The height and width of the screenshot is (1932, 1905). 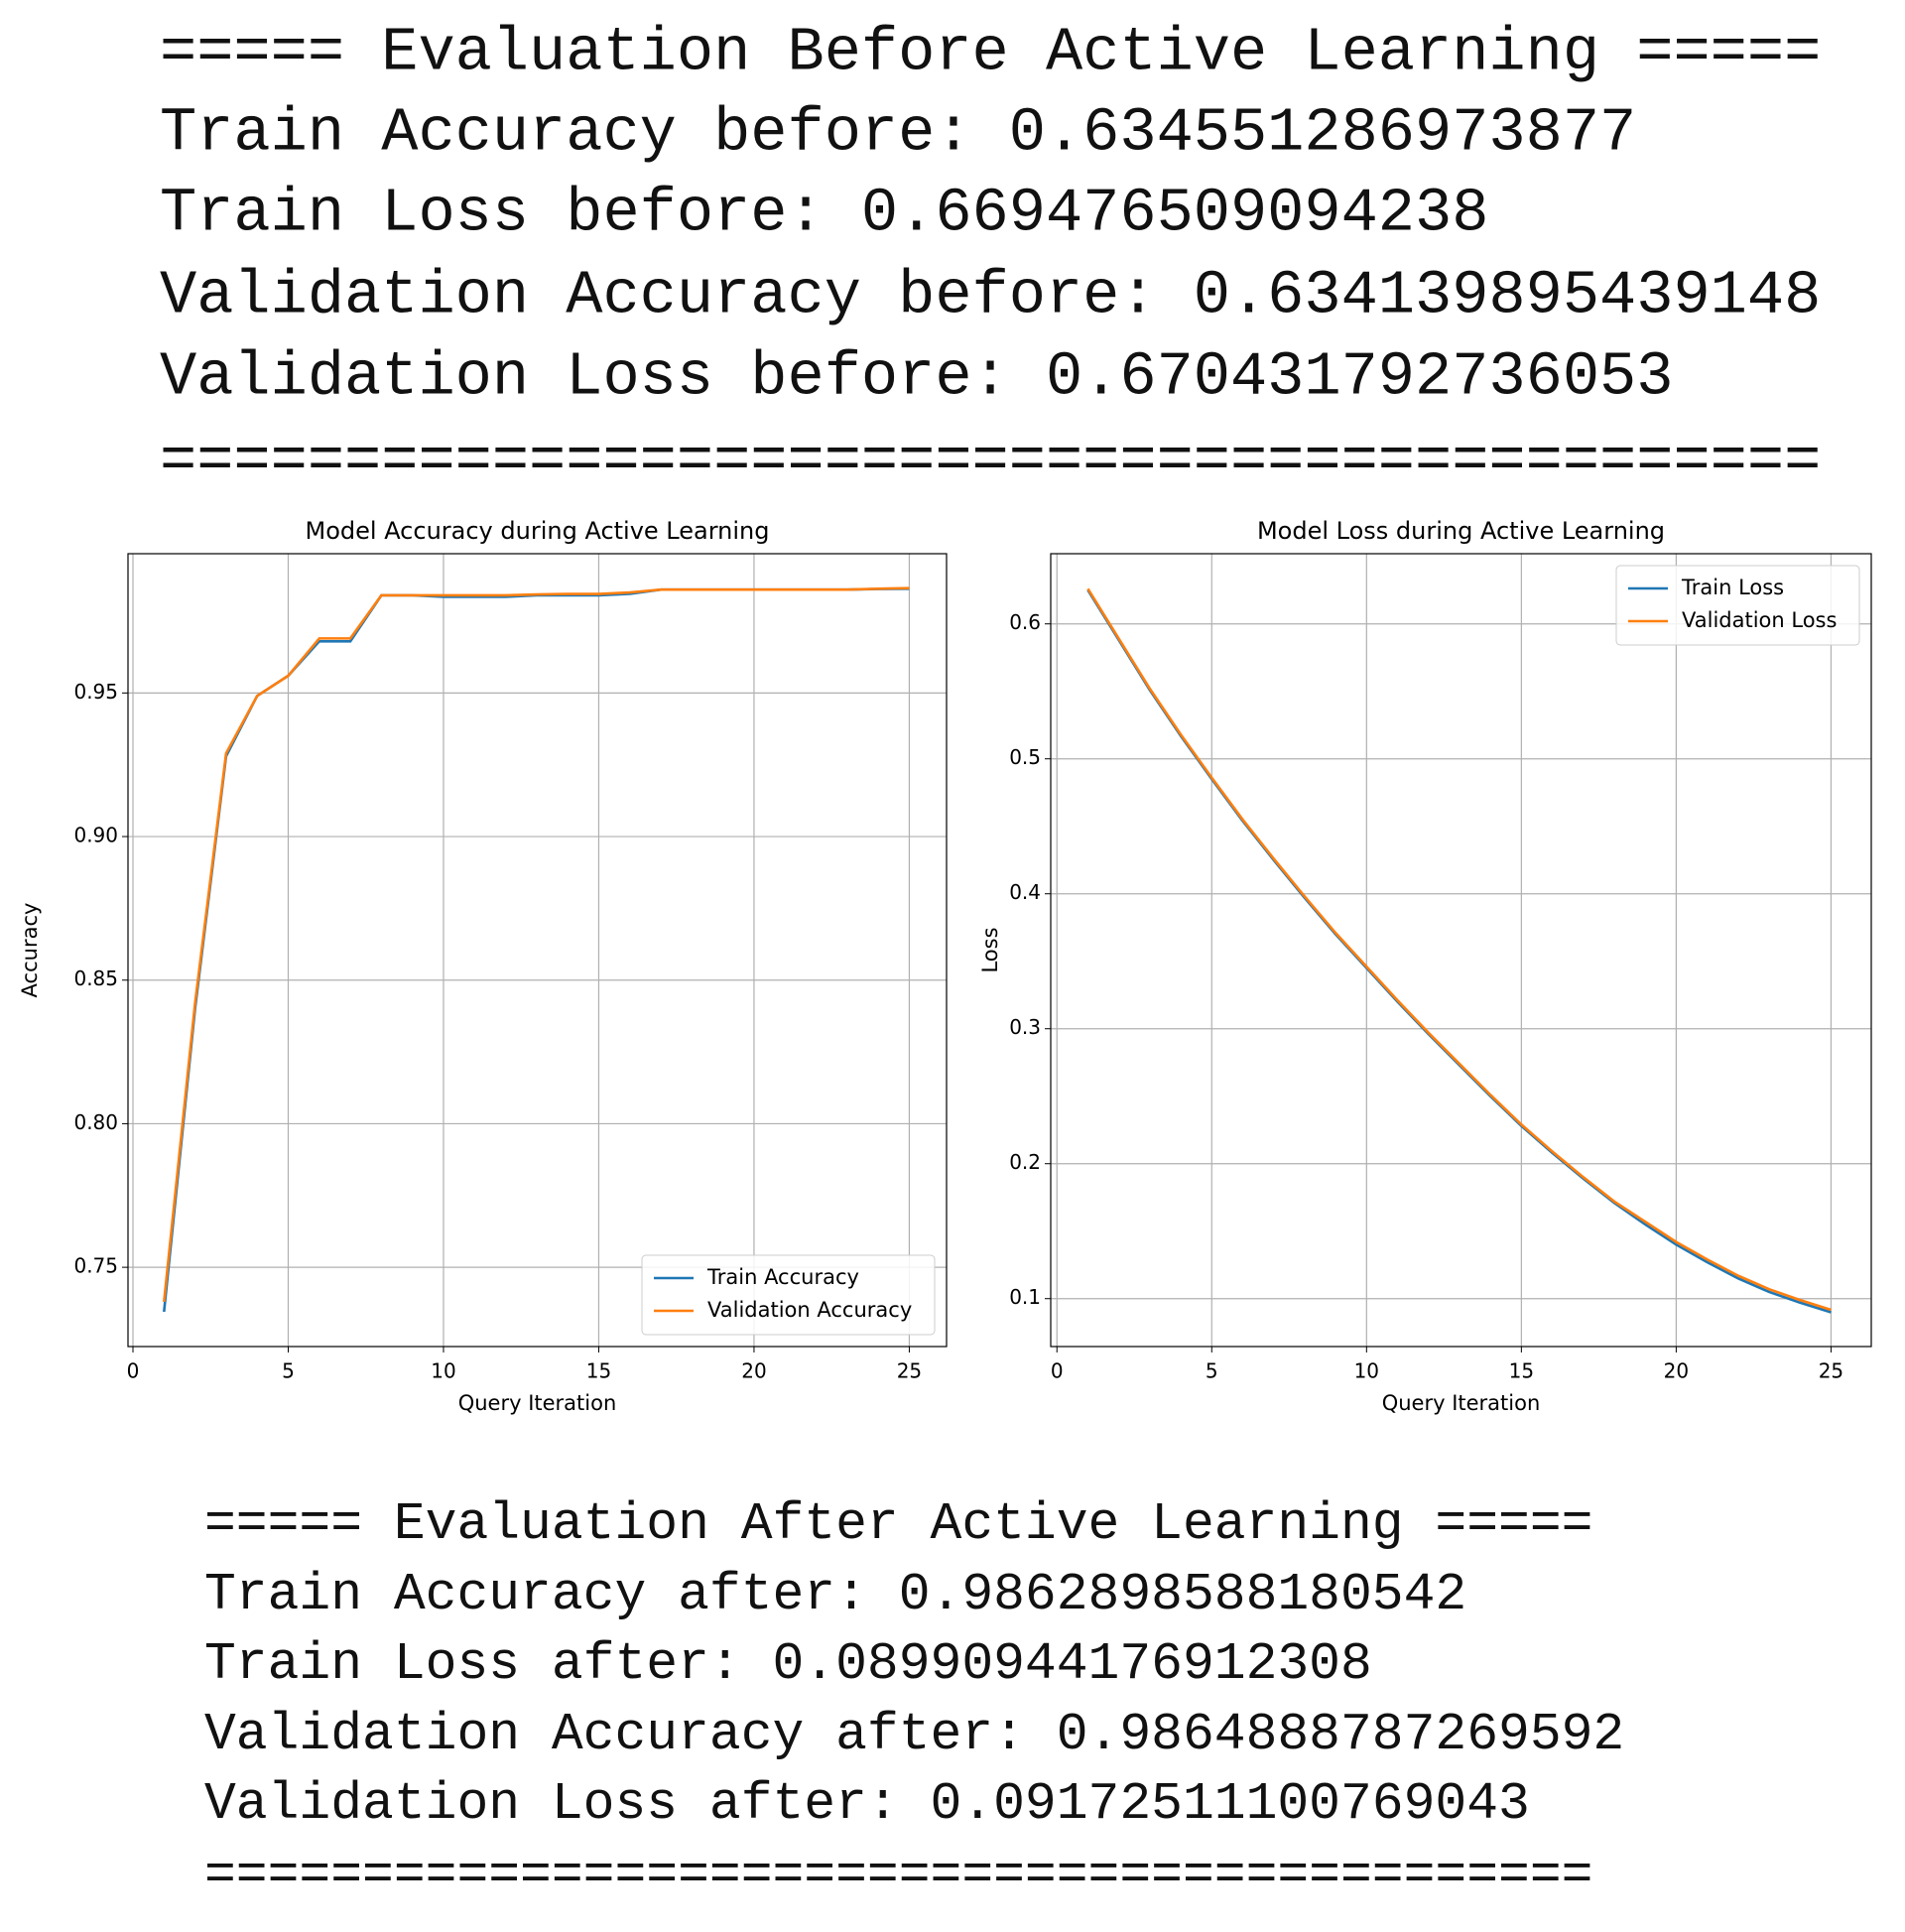 What do you see at coordinates (835, 1595) in the screenshot?
I see `console-line: Train Accuracy after: 0.9862898588180542` at bounding box center [835, 1595].